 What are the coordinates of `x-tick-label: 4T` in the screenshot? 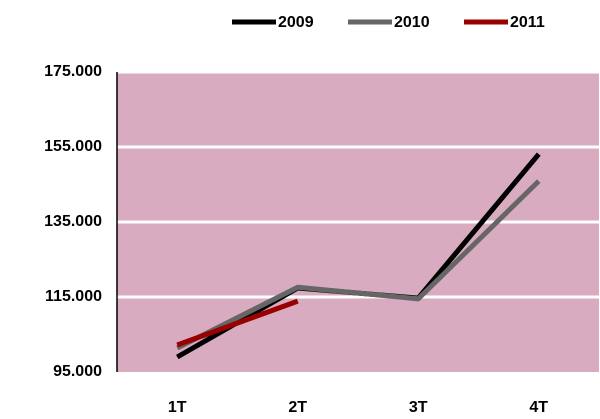 It's located at (538, 407).